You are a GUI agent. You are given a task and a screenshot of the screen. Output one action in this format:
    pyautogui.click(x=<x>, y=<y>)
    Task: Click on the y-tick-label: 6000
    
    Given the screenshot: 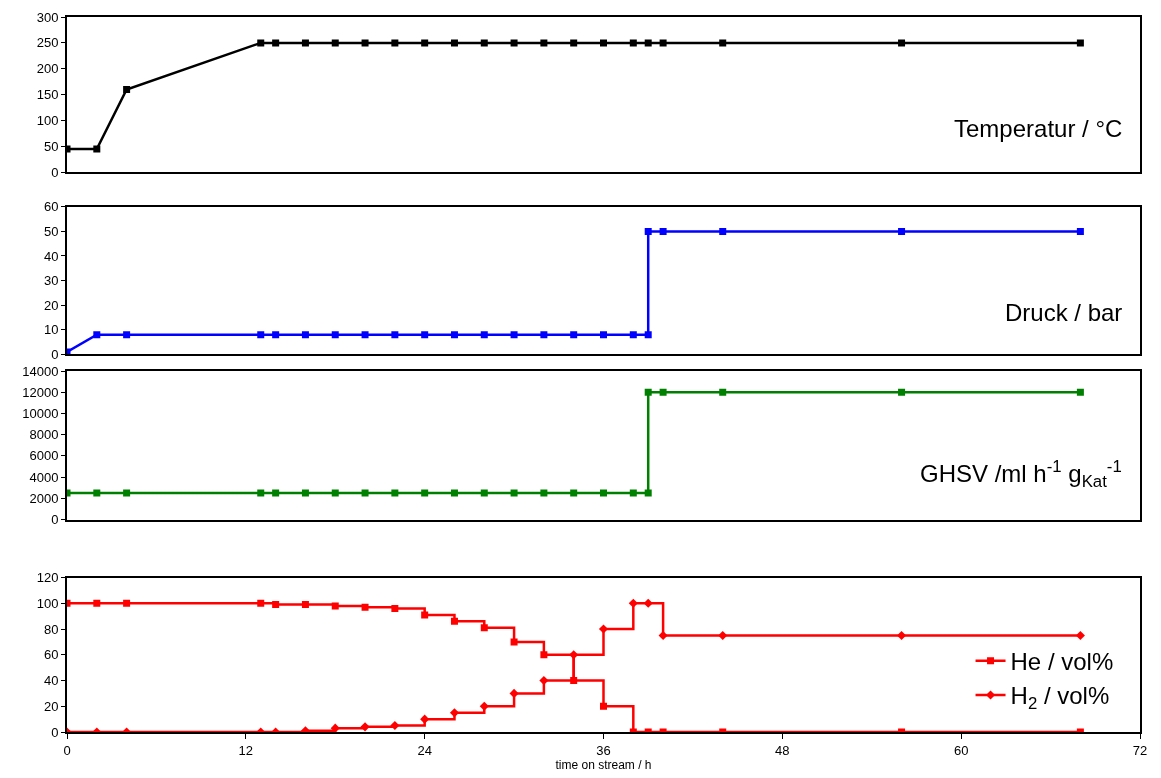 What is the action you would take?
    pyautogui.click(x=44, y=456)
    